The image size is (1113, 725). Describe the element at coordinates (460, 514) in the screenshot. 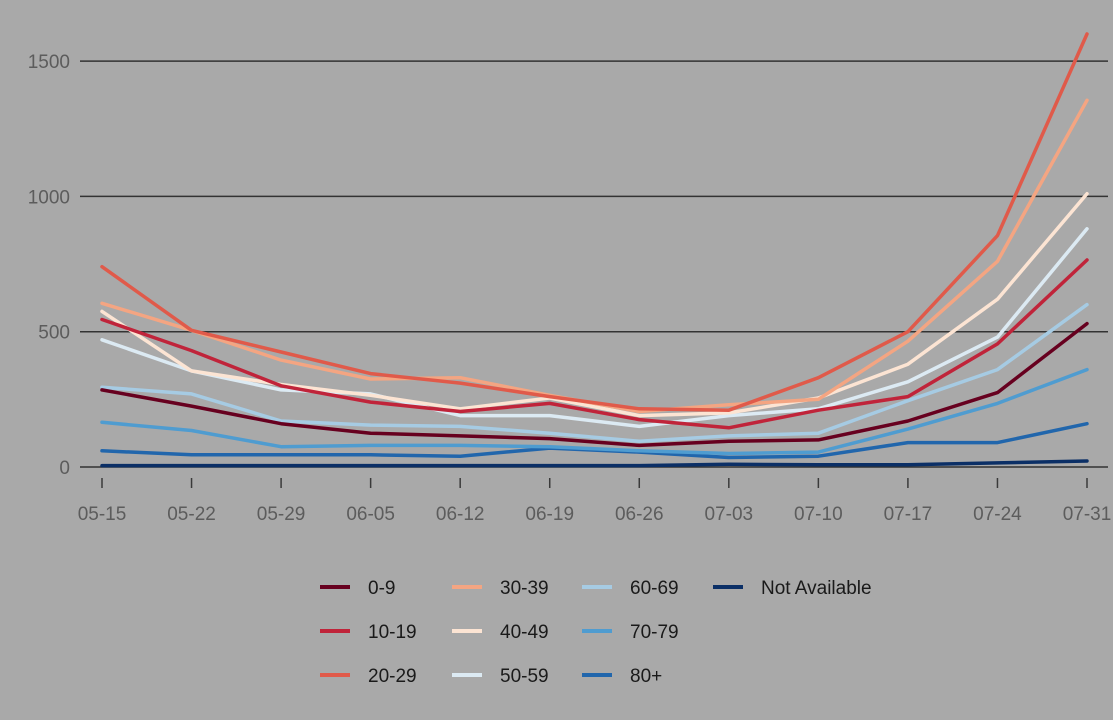

I see `x-tick-label: 06-12` at that location.